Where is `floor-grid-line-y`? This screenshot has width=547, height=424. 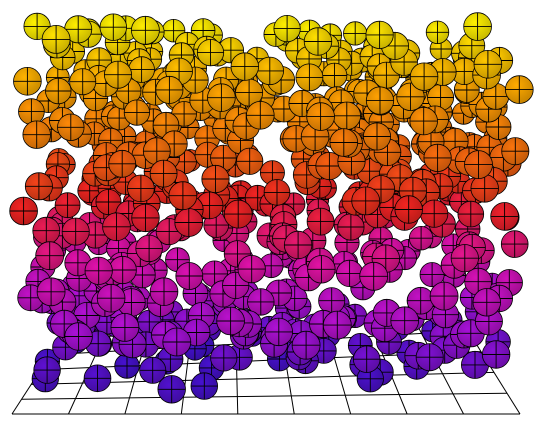
floor-grid-line-y is located at coordinates (264, 396).